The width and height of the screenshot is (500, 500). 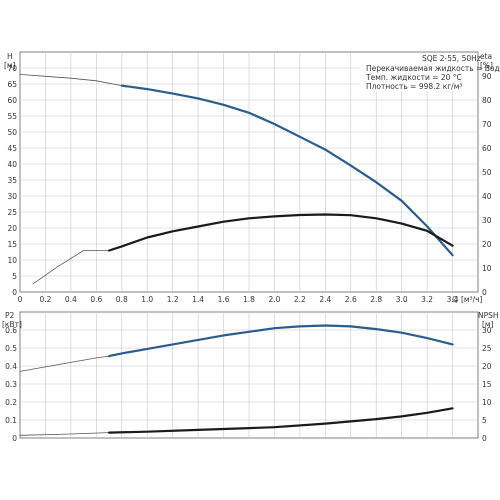 What do you see at coordinates (414, 86) in the screenshot?
I see `info-density: Плотность = 998.2 кг/м³` at bounding box center [414, 86].